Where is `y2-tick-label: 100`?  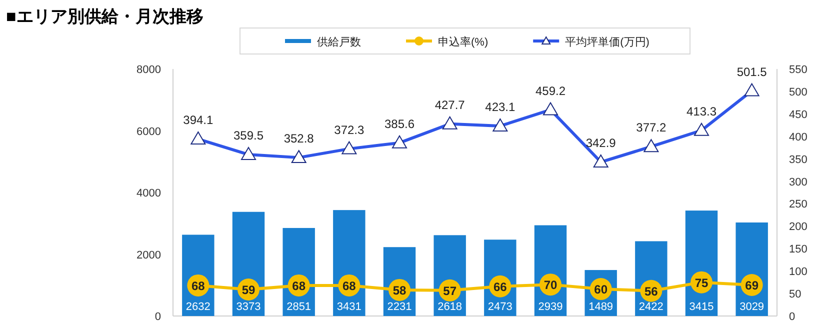 y2-tick-label: 100 is located at coordinates (798, 272).